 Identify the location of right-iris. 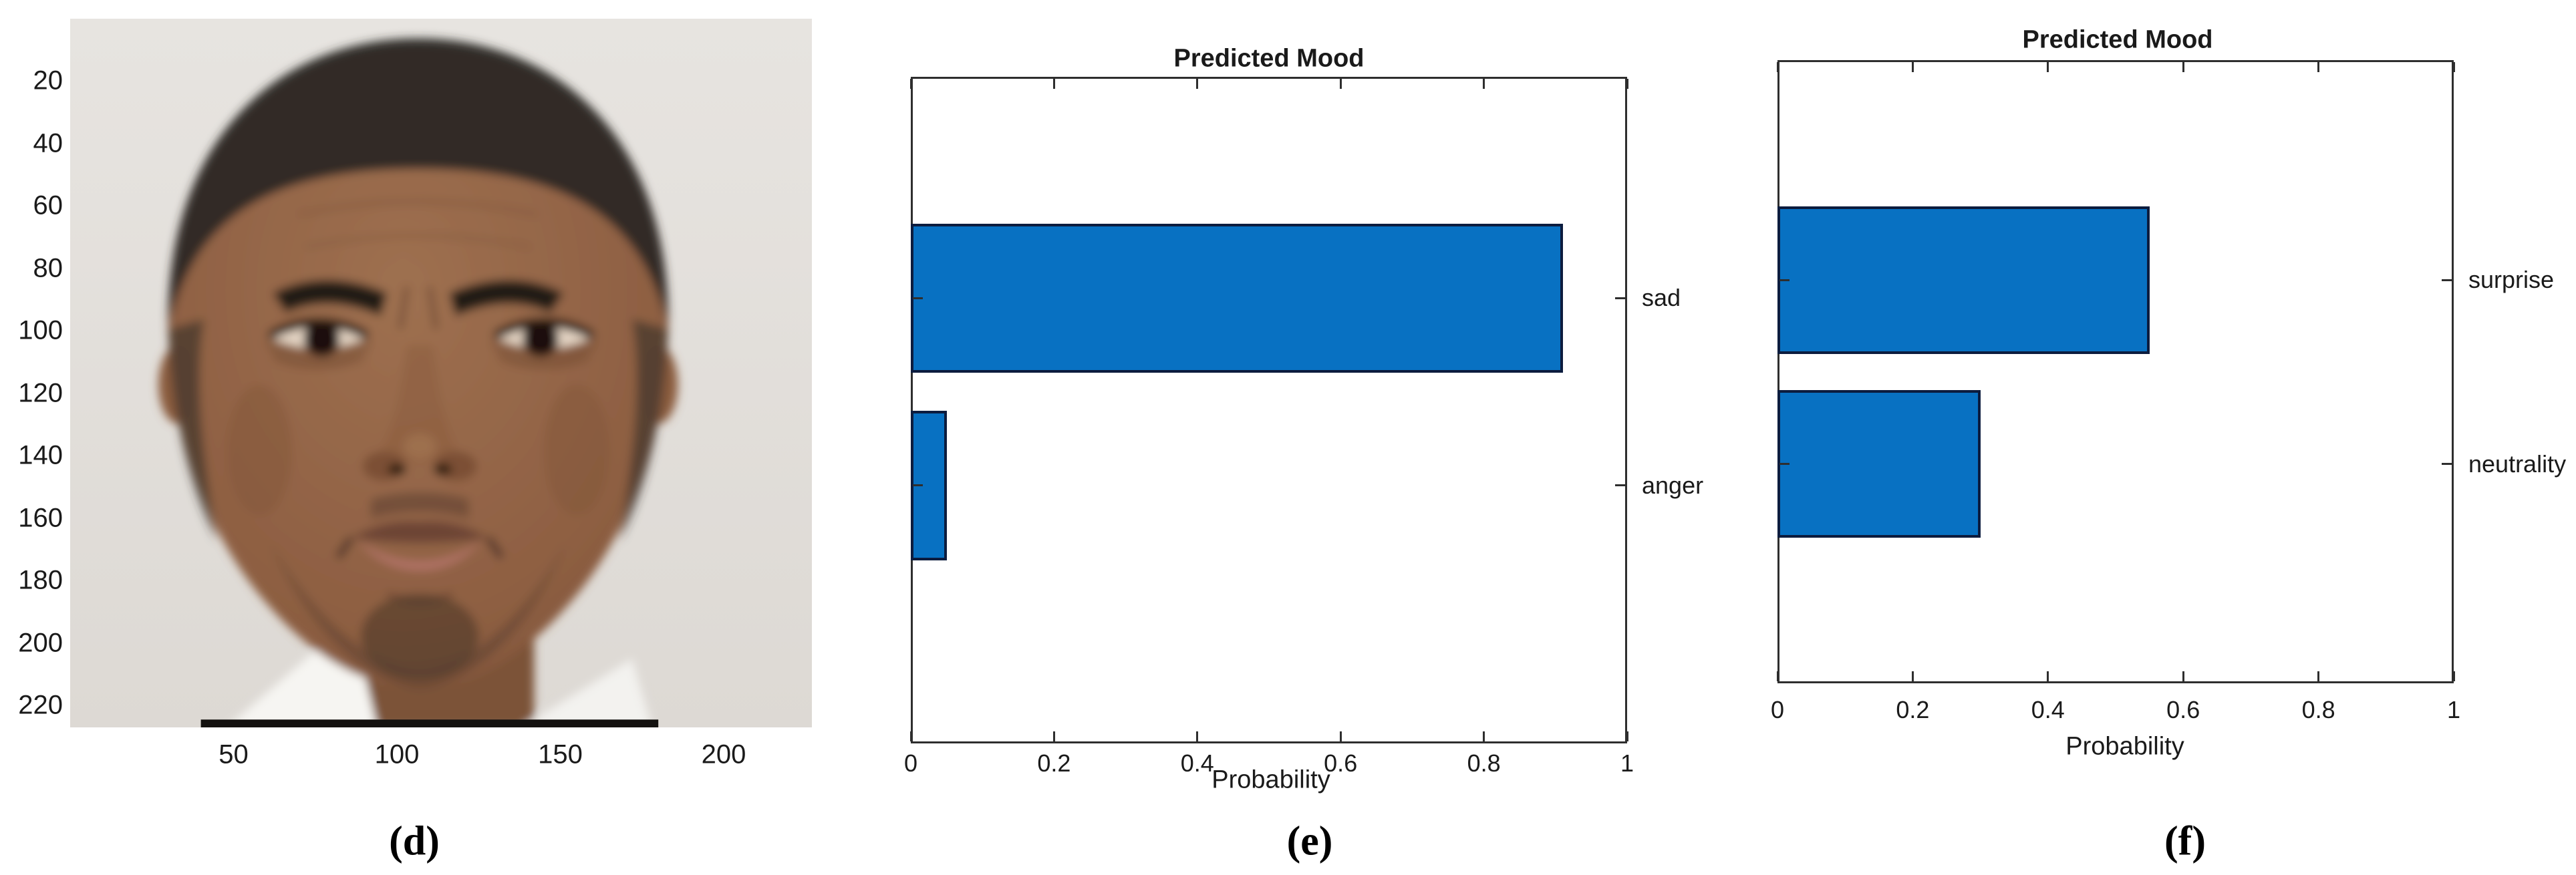
(541, 339).